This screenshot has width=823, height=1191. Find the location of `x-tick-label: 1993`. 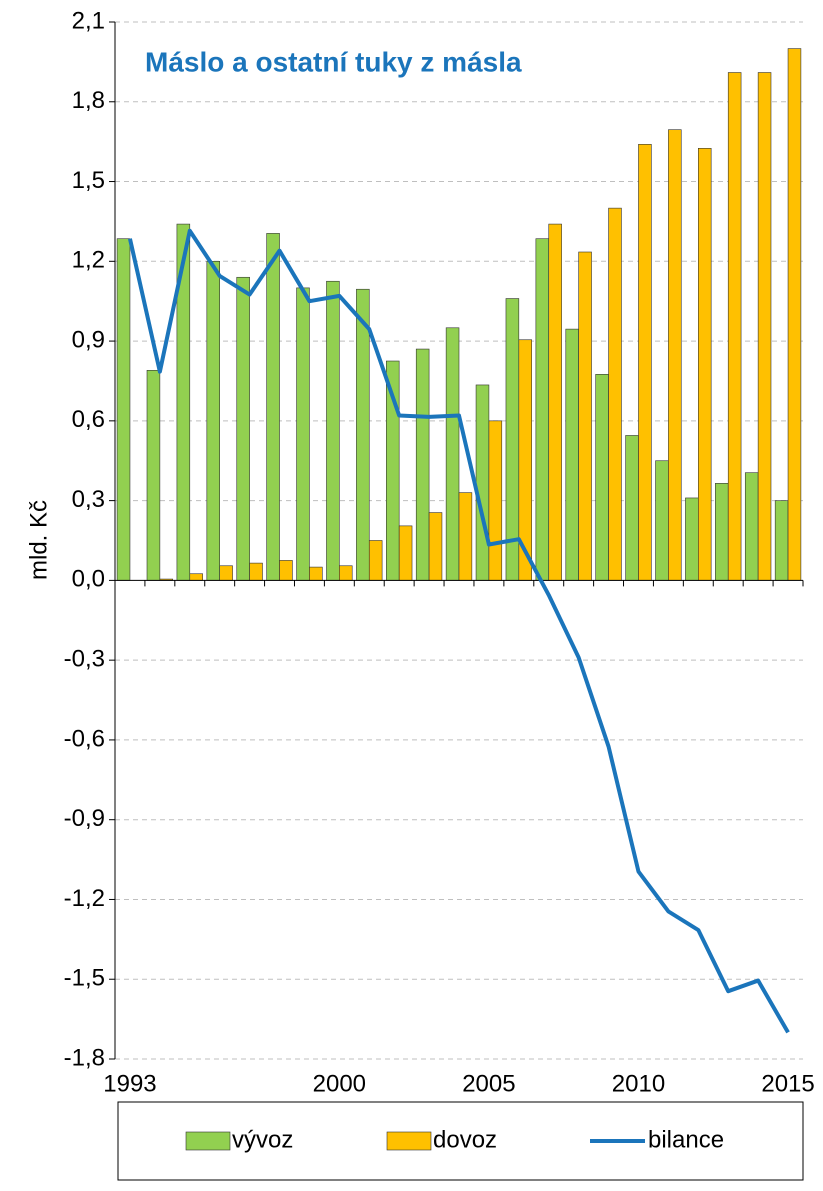

x-tick-label: 1993 is located at coordinates (129, 1083).